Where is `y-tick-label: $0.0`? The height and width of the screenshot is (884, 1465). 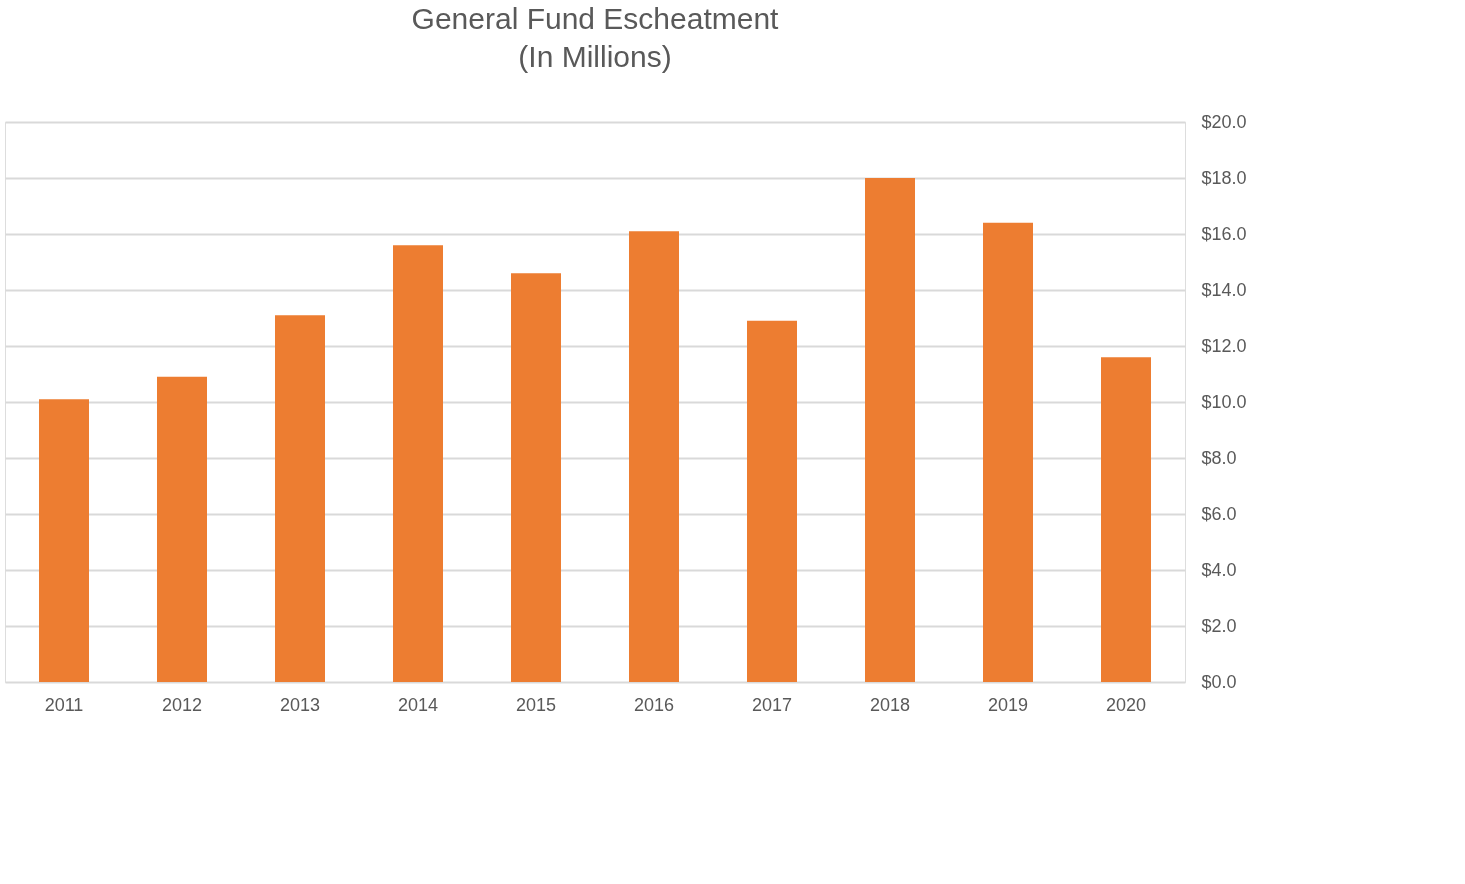 y-tick-label: $0.0 is located at coordinates (1219, 681).